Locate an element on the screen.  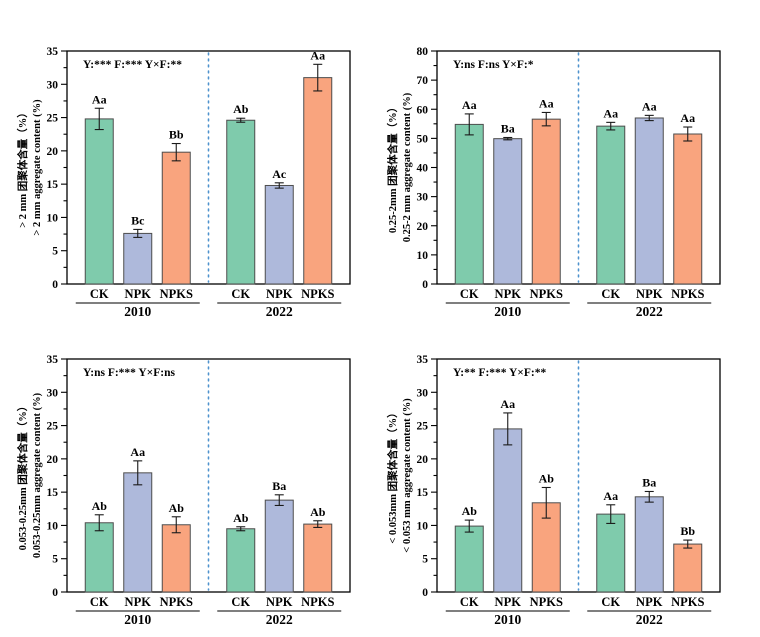
y-axis-label-zh: 0.053-0.25mm 团聚体含量（%） is located at coordinates (22, 476).